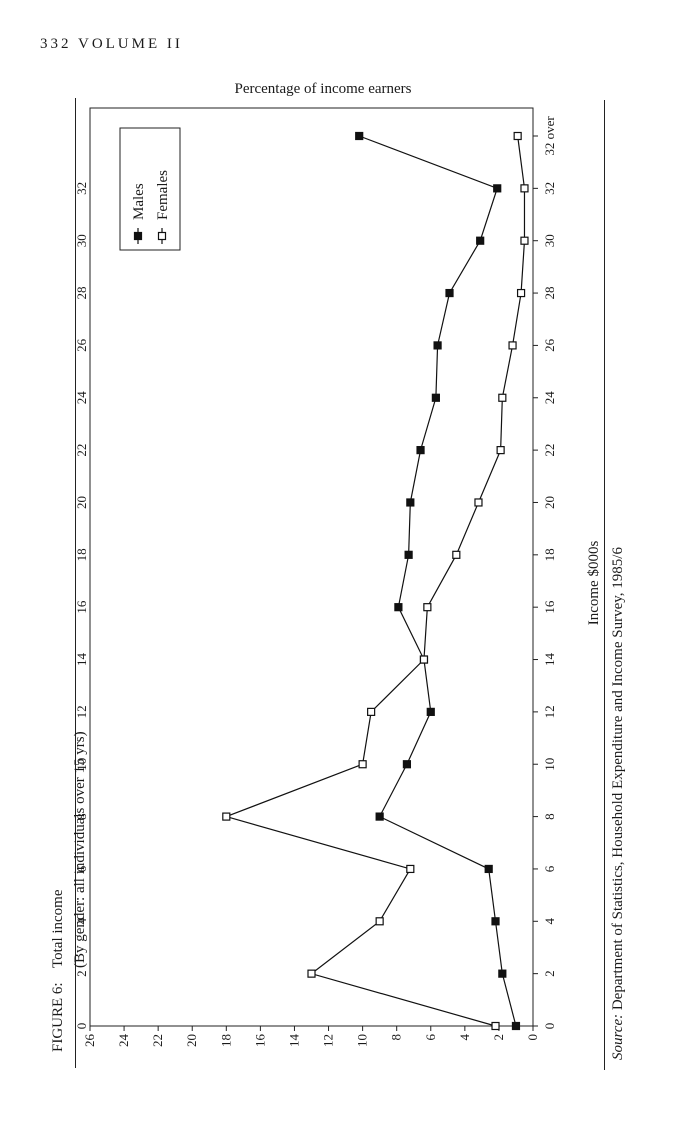 Image resolution: width=700 pixels, height=1140 pixels. Describe the element at coordinates (89, 1041) in the screenshot. I see `y-tick-label: 26` at that location.